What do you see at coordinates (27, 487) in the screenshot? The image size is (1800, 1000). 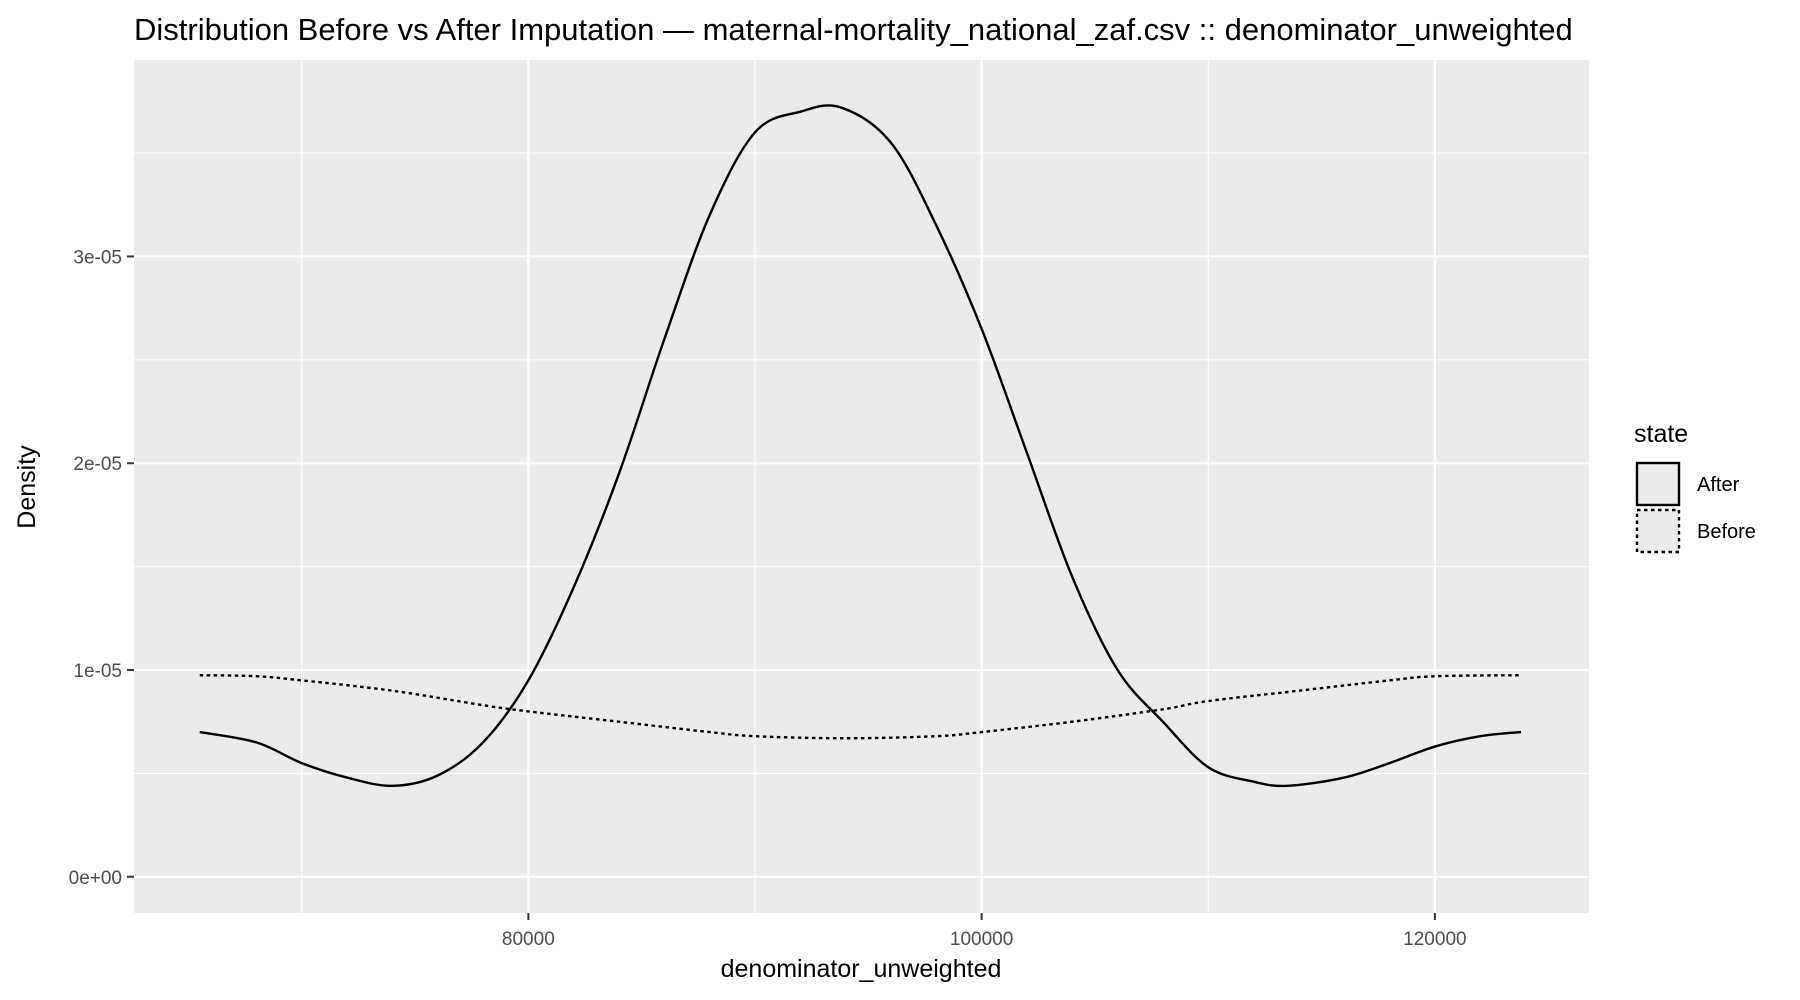 I see `y-axis-title: Density` at bounding box center [27, 487].